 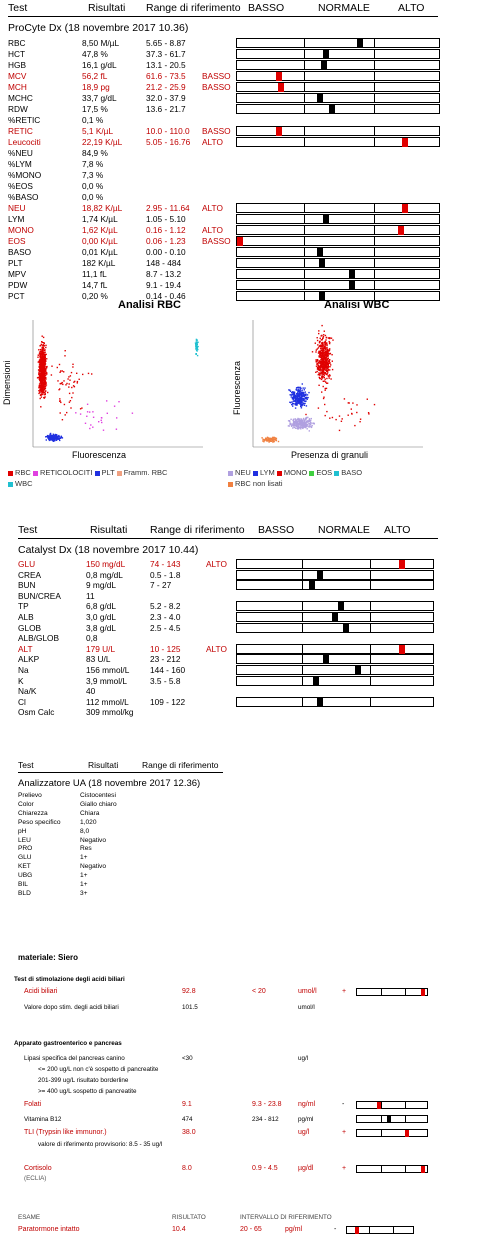 What do you see at coordinates (17, 65) in the screenshot?
I see `row-name: HGB` at bounding box center [17, 65].